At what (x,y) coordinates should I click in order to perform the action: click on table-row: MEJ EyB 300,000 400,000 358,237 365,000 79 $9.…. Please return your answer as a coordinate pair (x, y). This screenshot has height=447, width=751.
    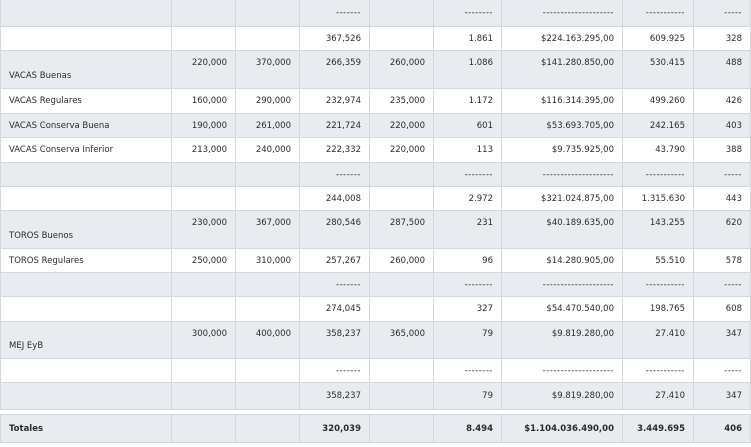
    Looking at the image, I should click on (375, 340).